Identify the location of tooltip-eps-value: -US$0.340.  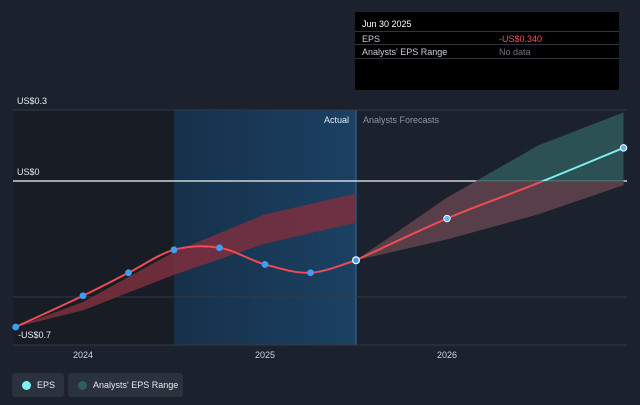
(521, 39).